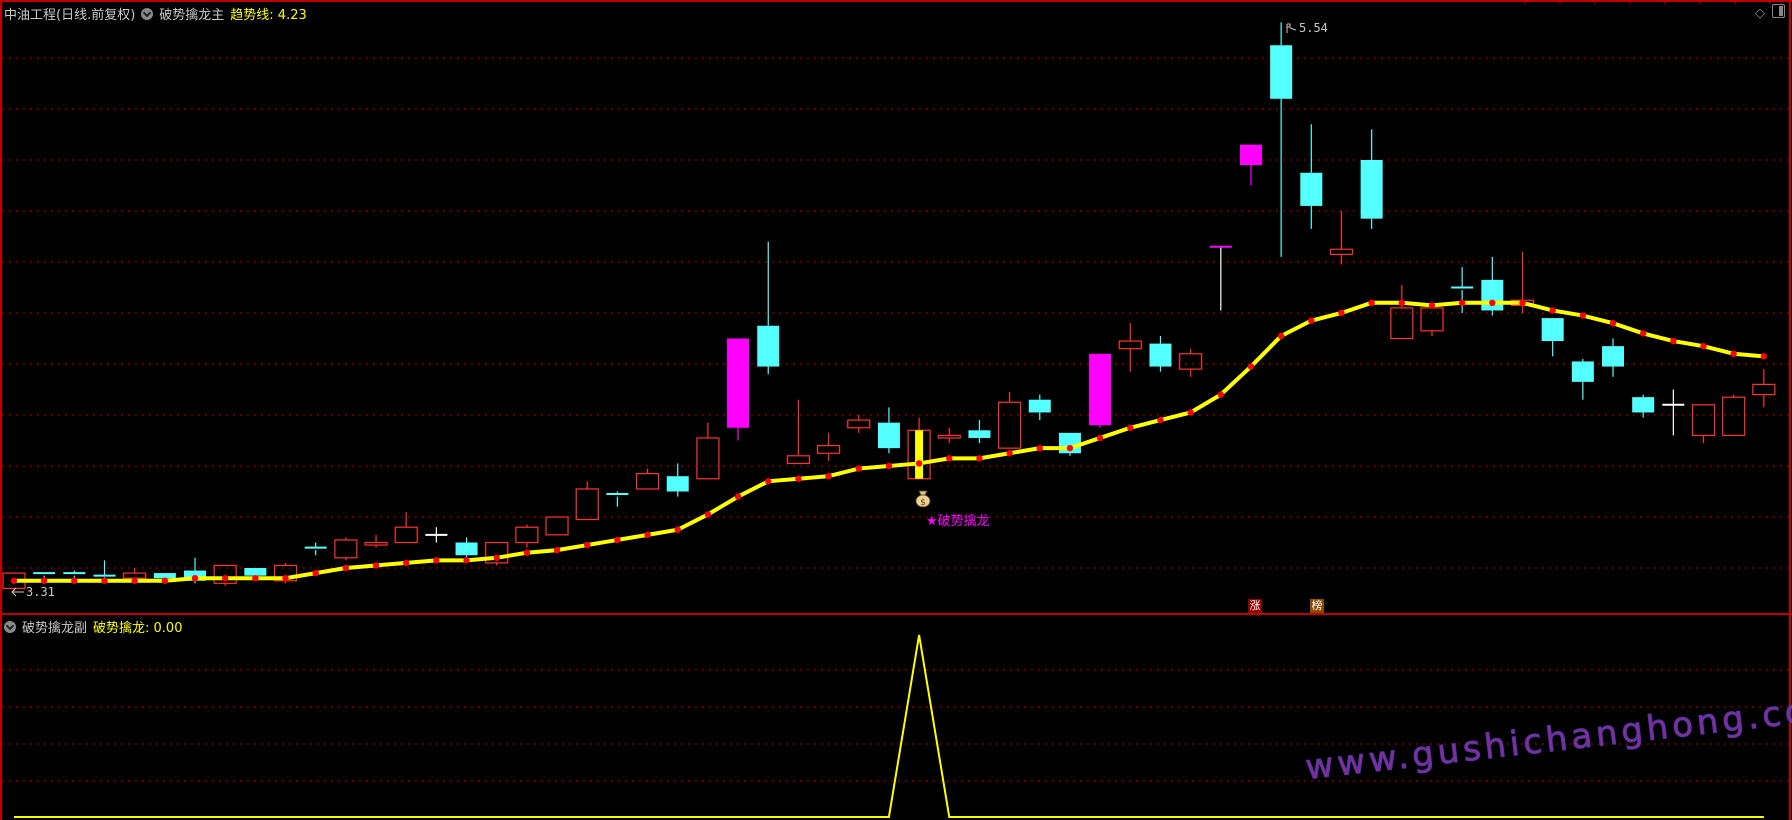  I want to click on diamond-icon: ◇, so click(1760, 13).